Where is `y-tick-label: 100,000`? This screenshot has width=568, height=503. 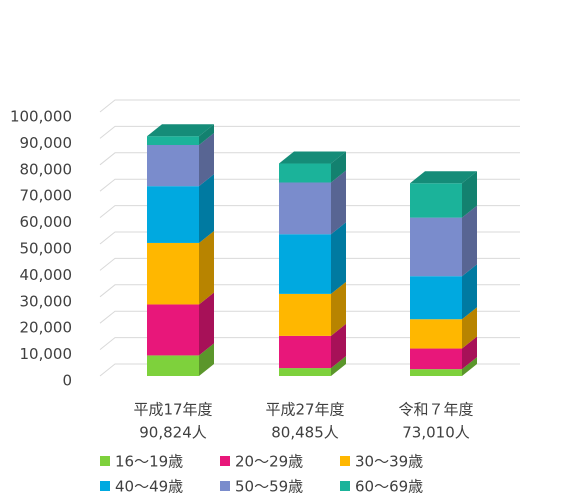
y-tick-label: 100,000 is located at coordinates (41, 117).